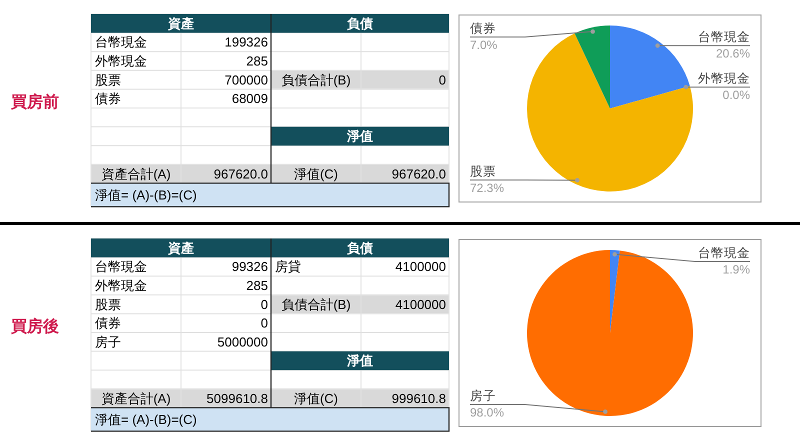 The height and width of the screenshot is (445, 800). What do you see at coordinates (419, 398) in the screenshot?
I see `table-text: 999610.8` at bounding box center [419, 398].